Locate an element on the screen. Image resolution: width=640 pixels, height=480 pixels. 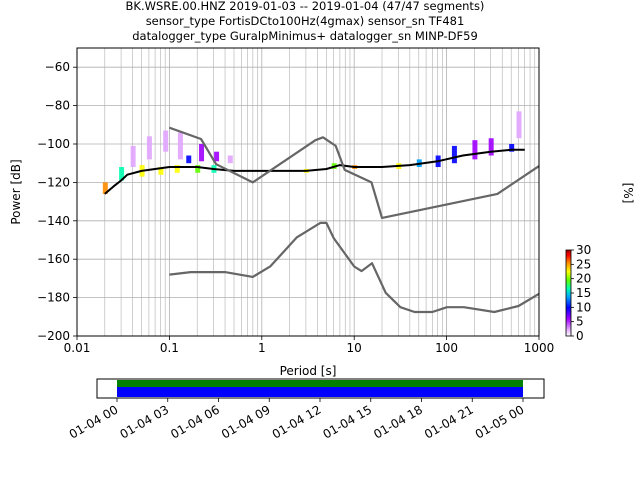
x-tick-label: 10 is located at coordinates (354, 348).